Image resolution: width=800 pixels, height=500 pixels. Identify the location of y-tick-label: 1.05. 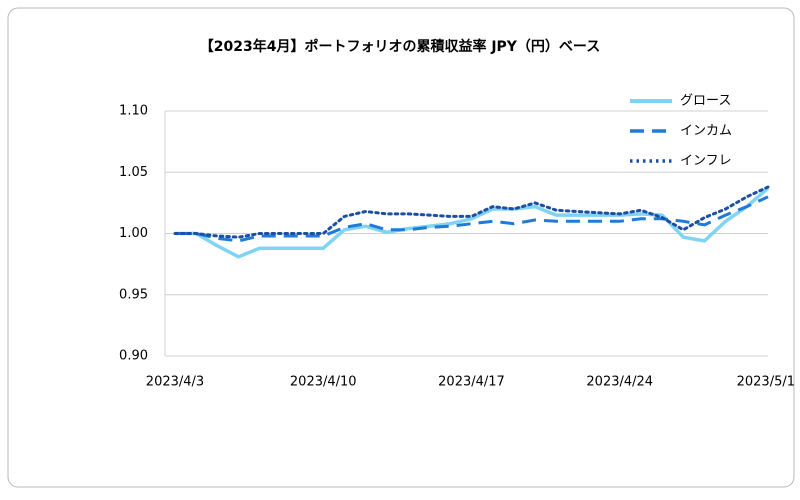
(133, 172).